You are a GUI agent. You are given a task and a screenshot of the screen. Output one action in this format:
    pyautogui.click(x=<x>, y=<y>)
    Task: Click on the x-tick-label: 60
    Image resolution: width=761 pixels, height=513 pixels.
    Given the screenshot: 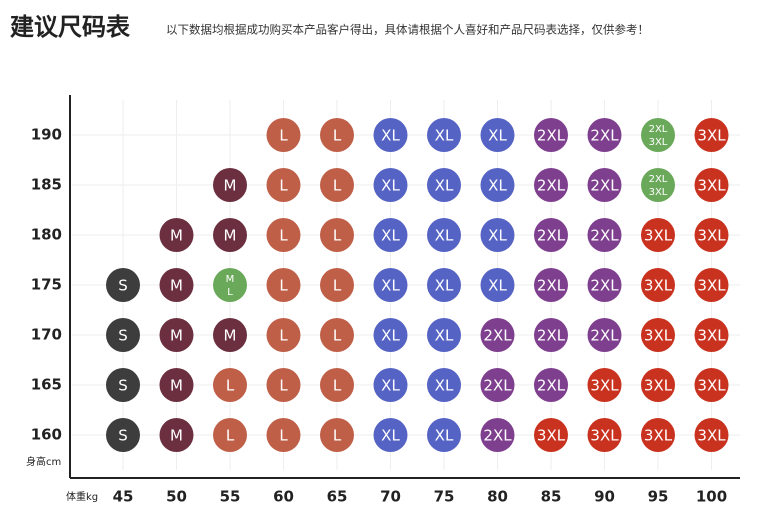 What is the action you would take?
    pyautogui.click(x=283, y=497)
    